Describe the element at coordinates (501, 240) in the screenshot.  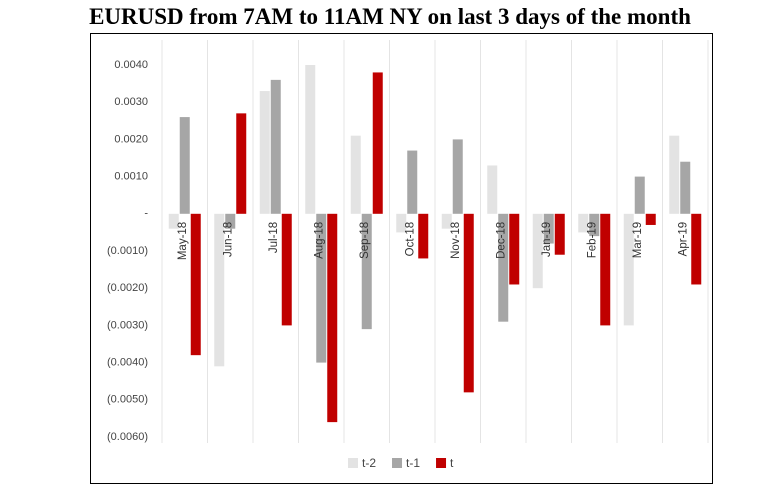
I see `x-tick-label: Dec-18` at that location.